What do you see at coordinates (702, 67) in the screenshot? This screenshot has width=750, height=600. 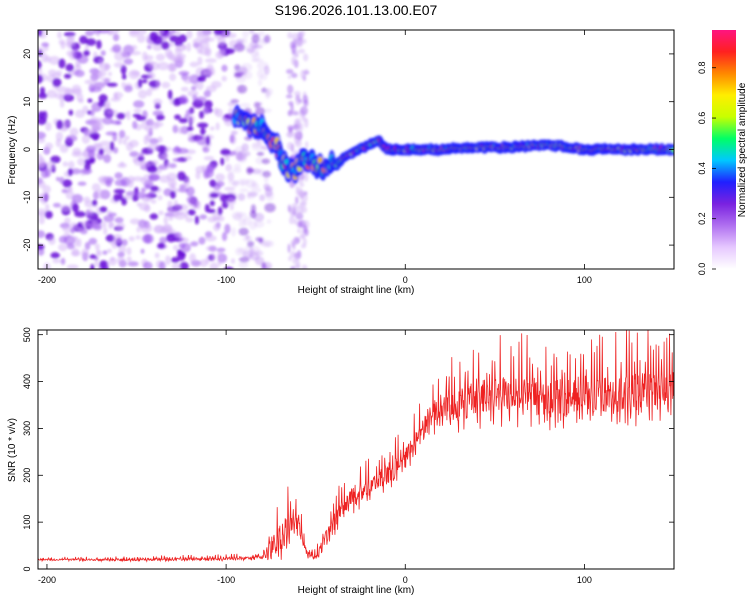 I see `colorbar-tick-label: 0.8` at bounding box center [702, 67].